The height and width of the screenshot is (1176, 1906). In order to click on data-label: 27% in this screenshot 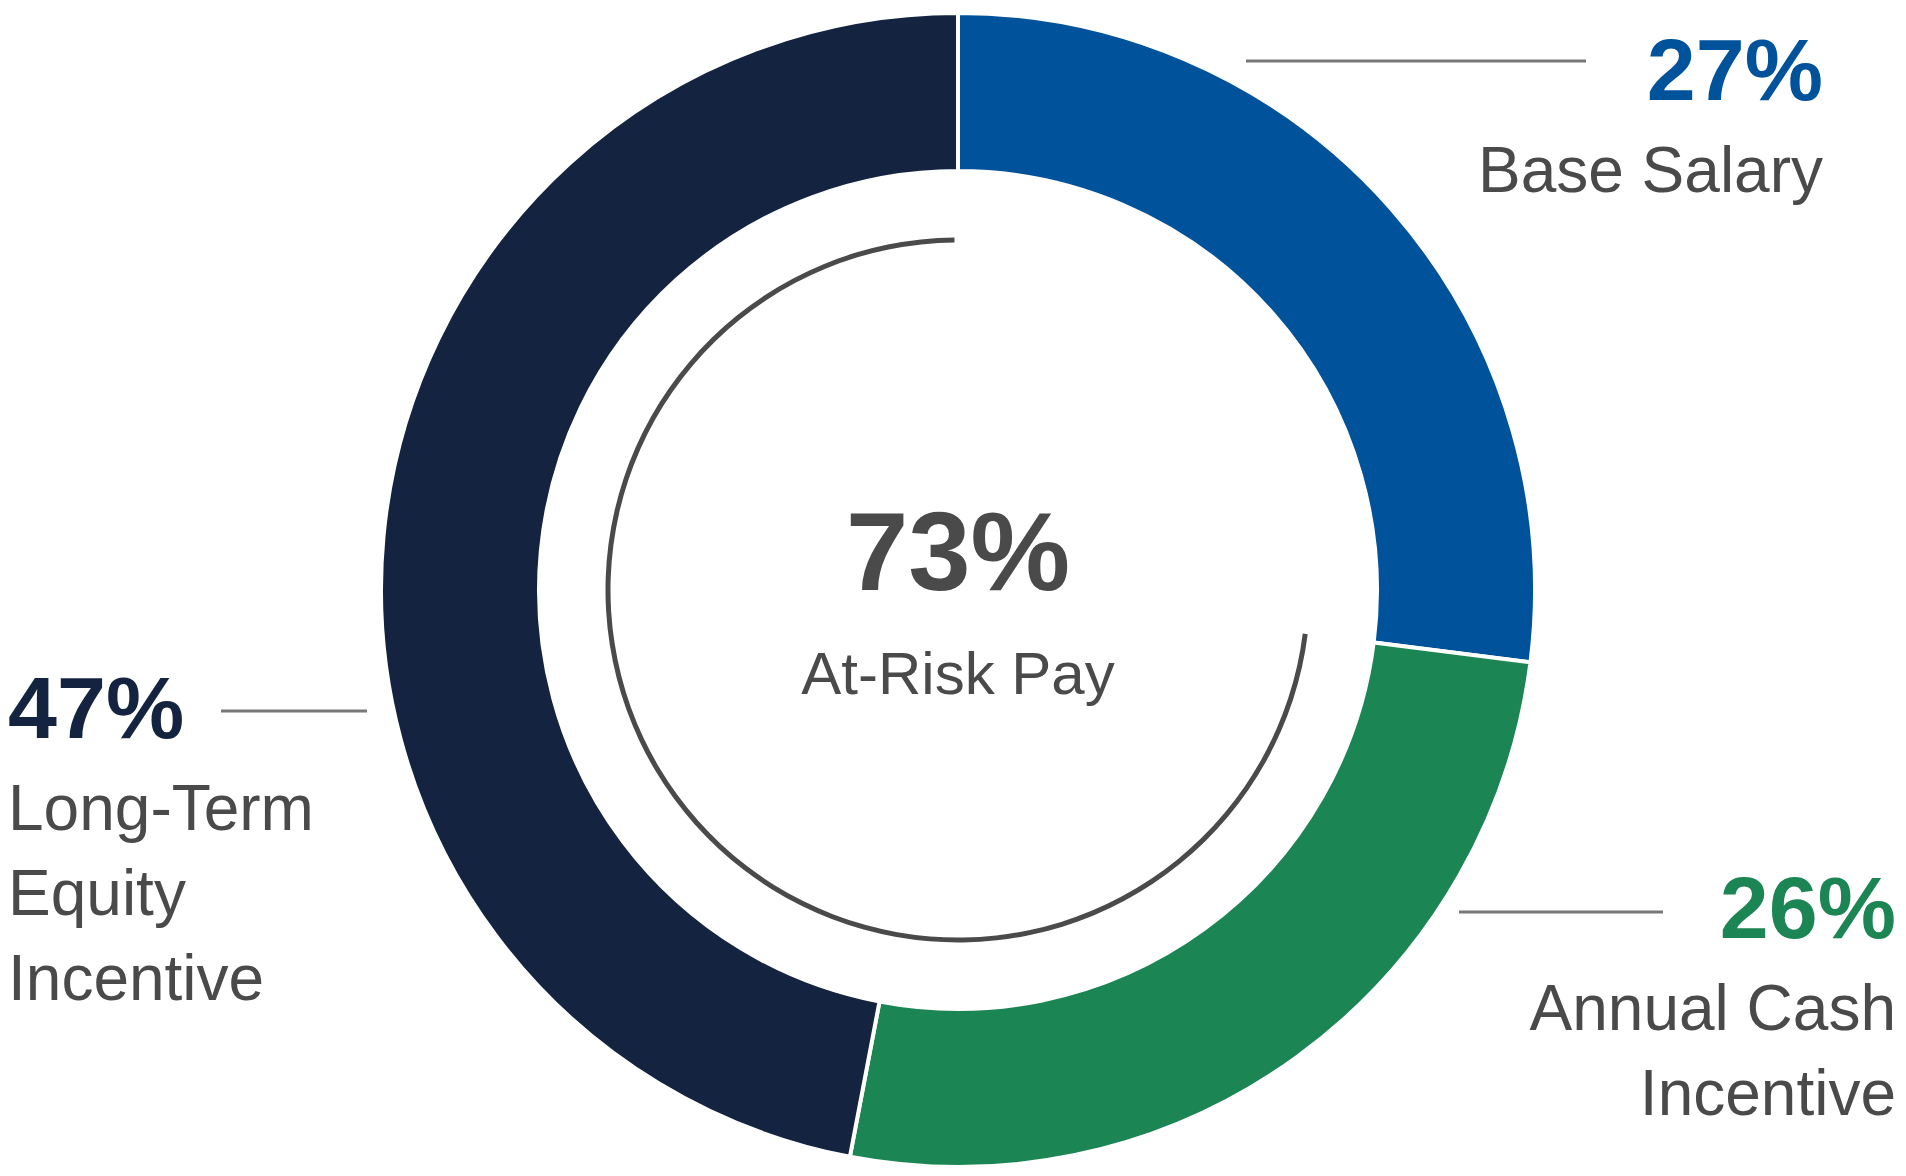, I will do `click(1734, 69)`.